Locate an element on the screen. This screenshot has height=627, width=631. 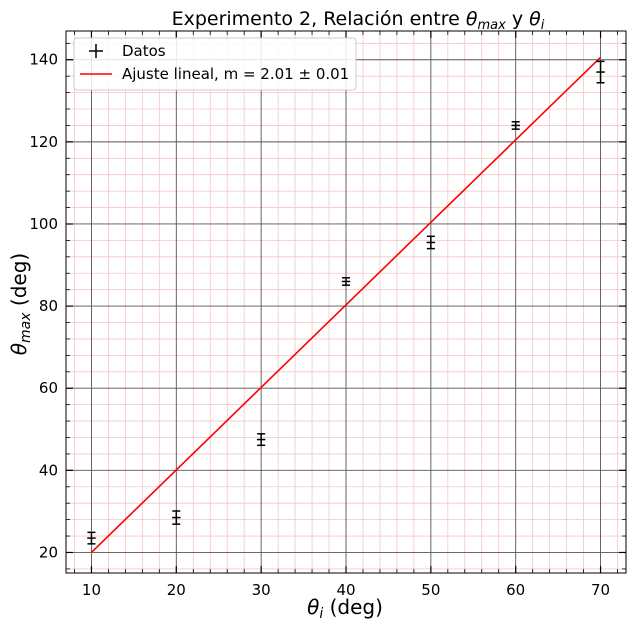
y-tick-label: 20 is located at coordinates (48, 552).